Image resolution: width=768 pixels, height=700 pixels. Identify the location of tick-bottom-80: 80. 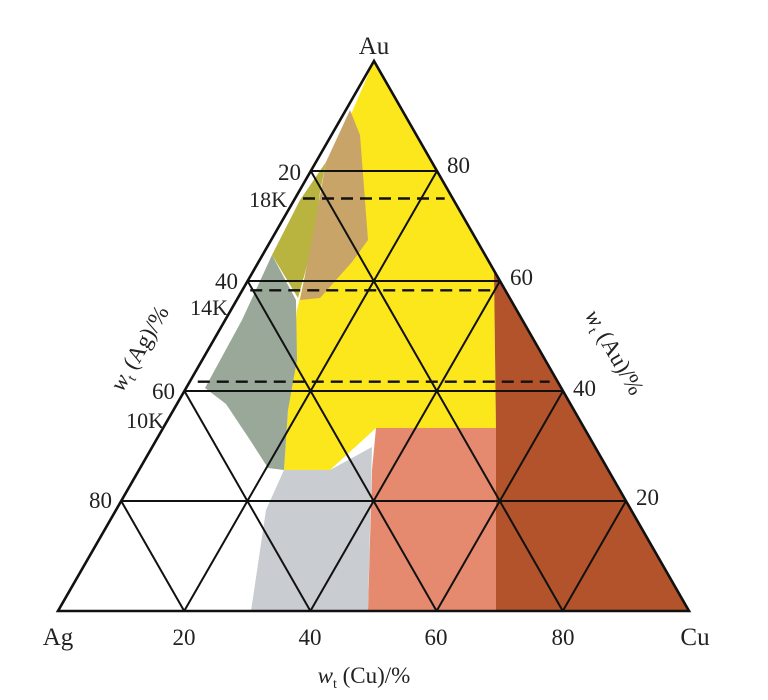
(563, 637).